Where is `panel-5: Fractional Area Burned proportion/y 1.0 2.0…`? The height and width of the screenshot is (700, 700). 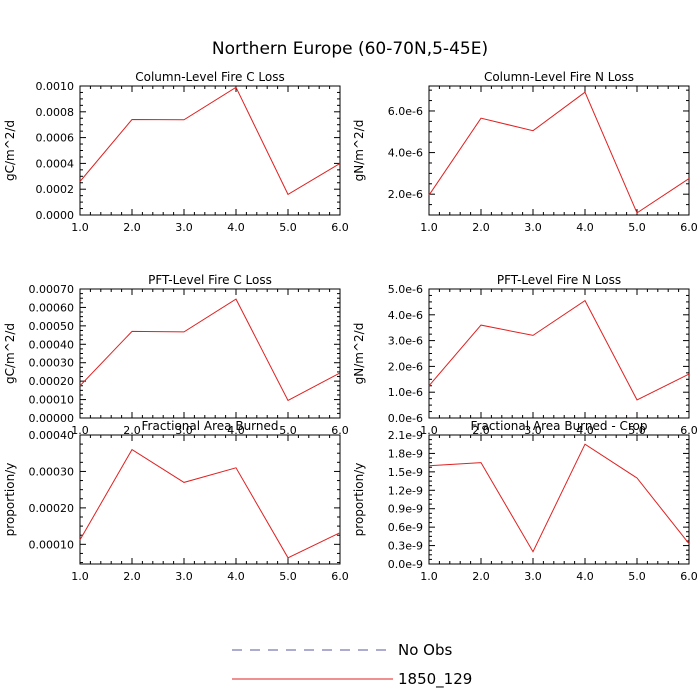
panel-5: Fractional Area Burned proportion/y 1.0 2.0… is located at coordinates (176, 501).